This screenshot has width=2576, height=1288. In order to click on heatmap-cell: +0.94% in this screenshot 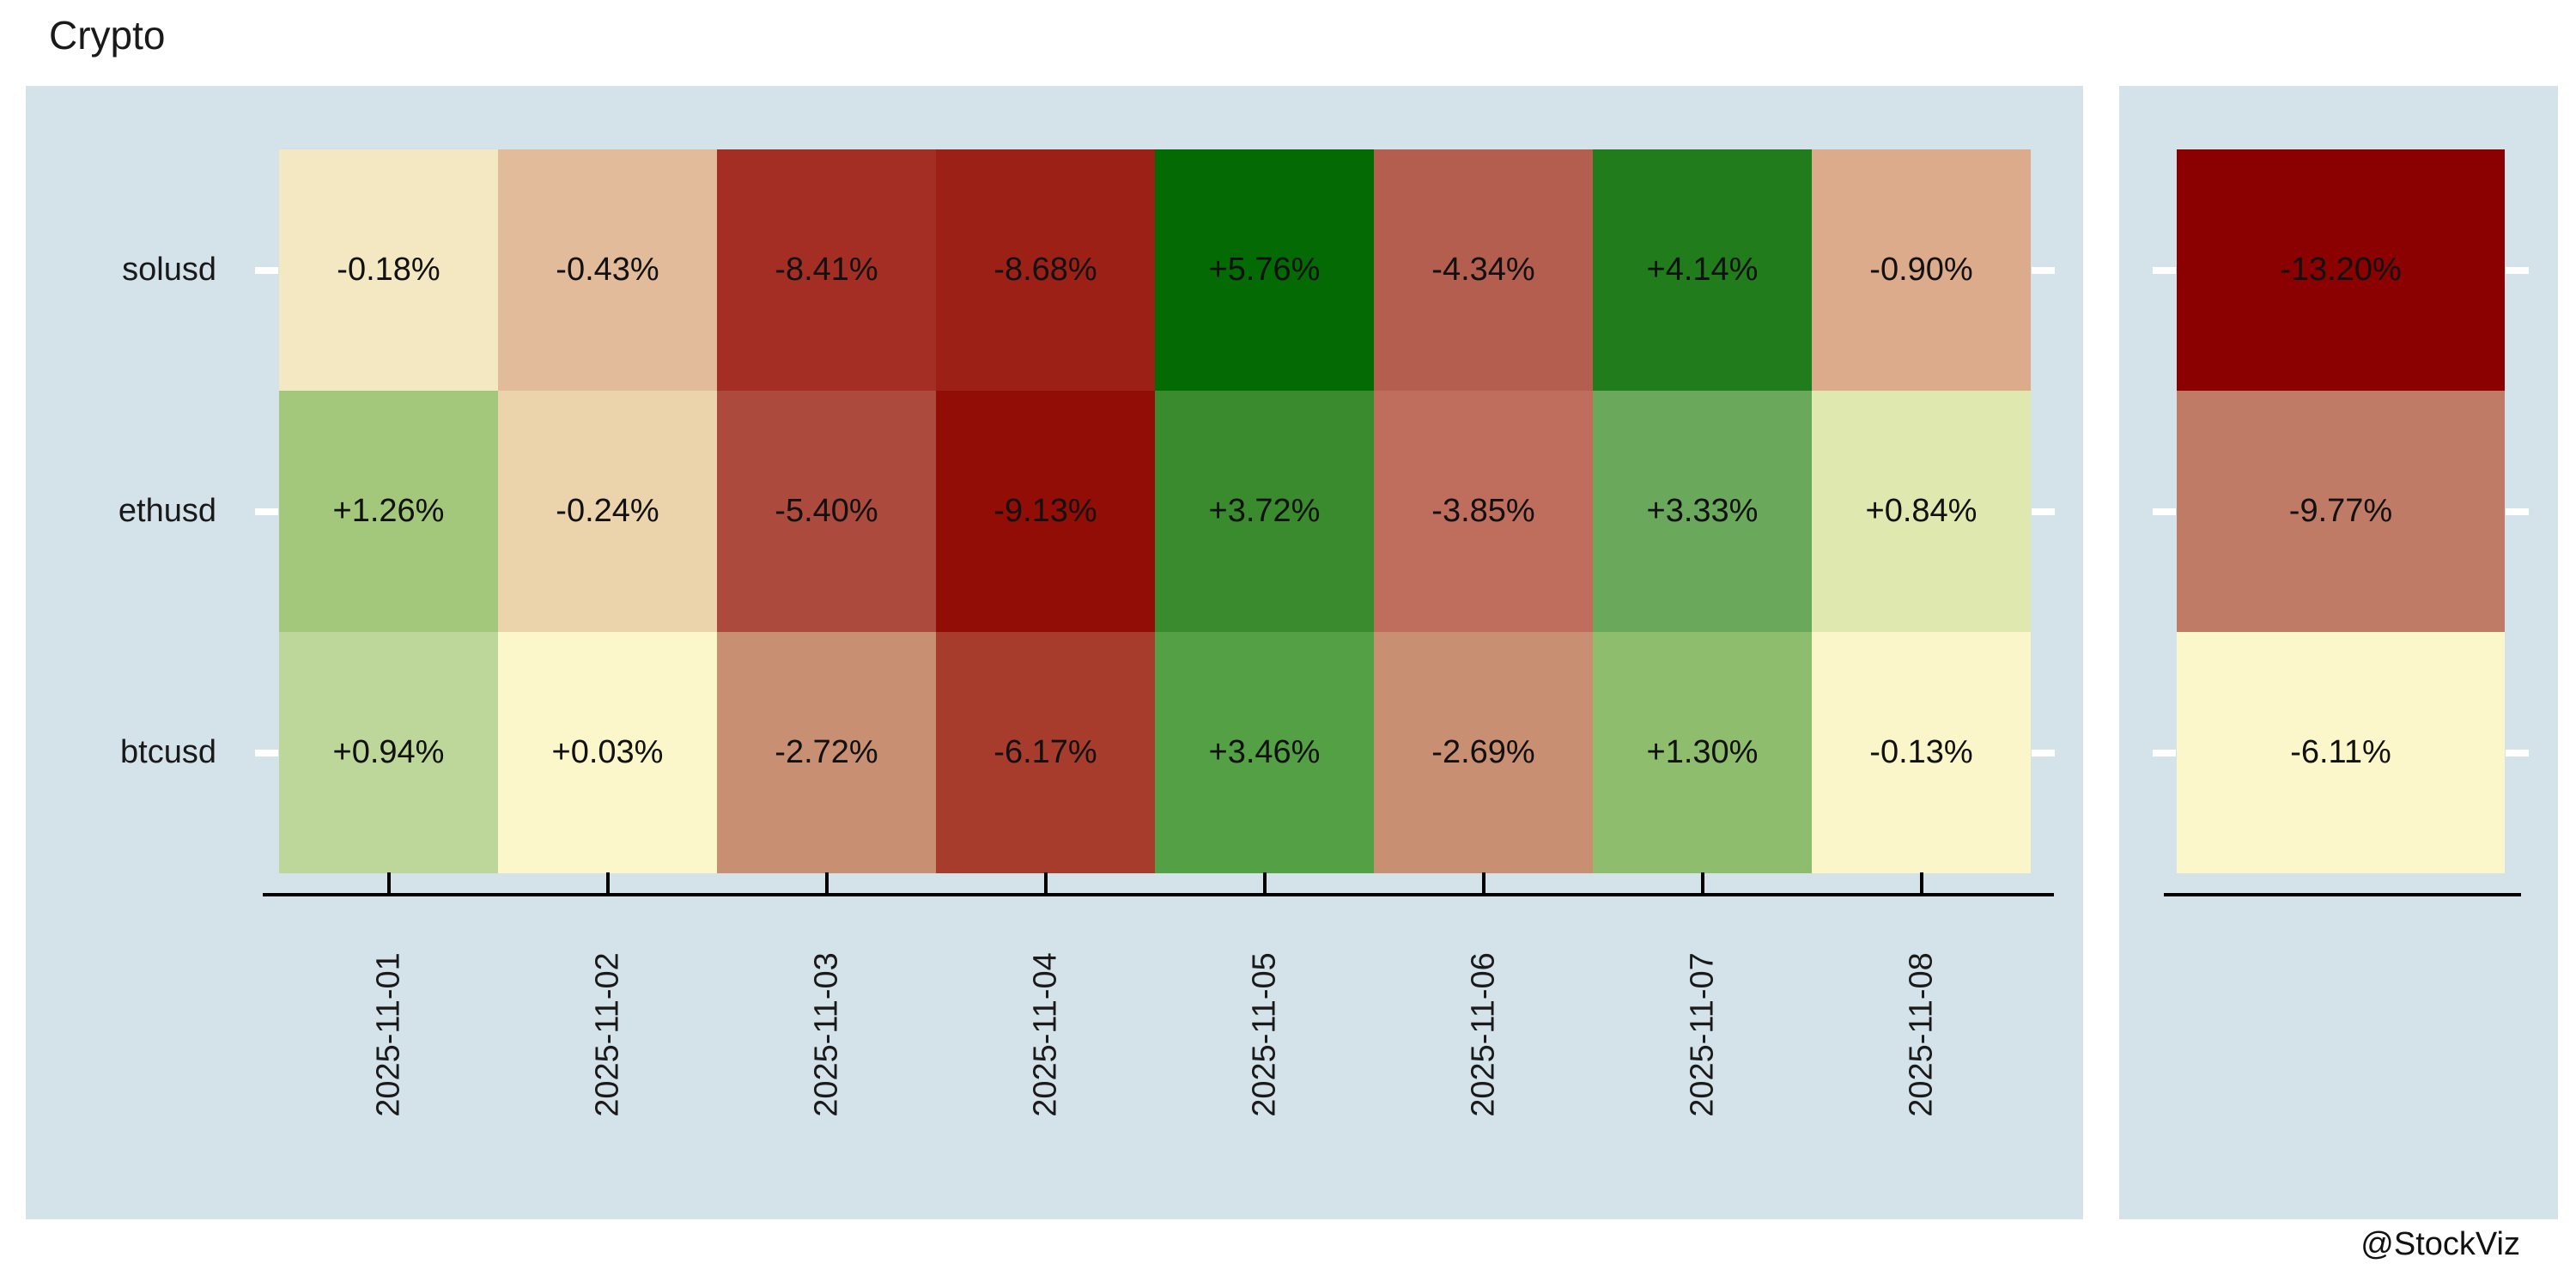, I will do `click(388, 753)`.